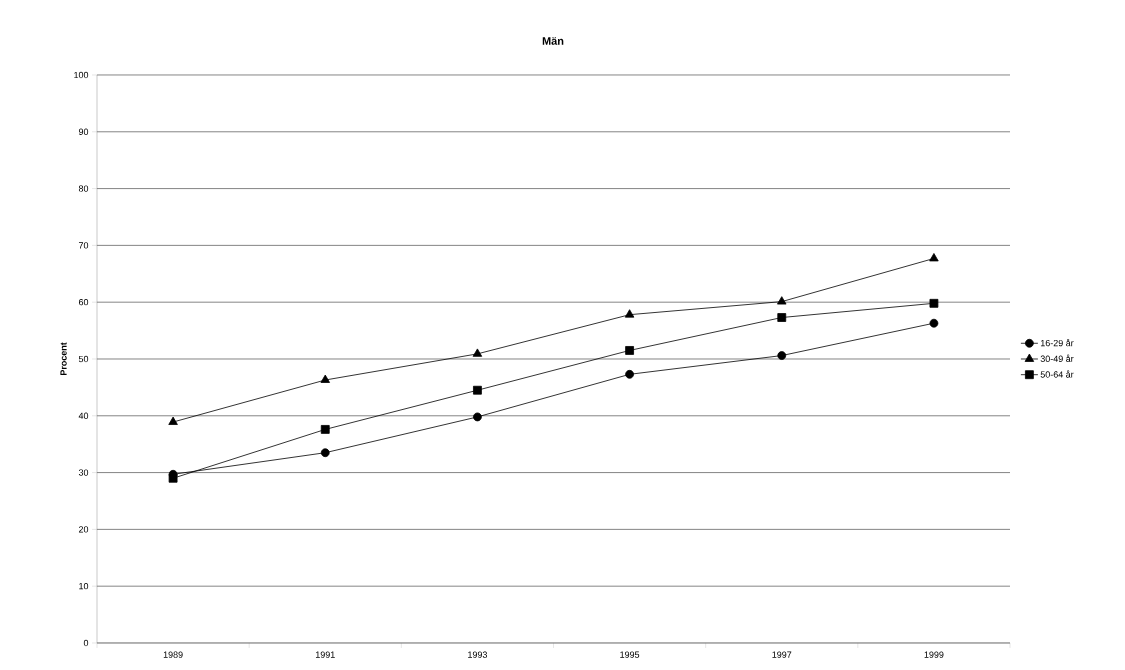 The height and width of the screenshot is (670, 1125). I want to click on y-tick-label: 90, so click(83, 131).